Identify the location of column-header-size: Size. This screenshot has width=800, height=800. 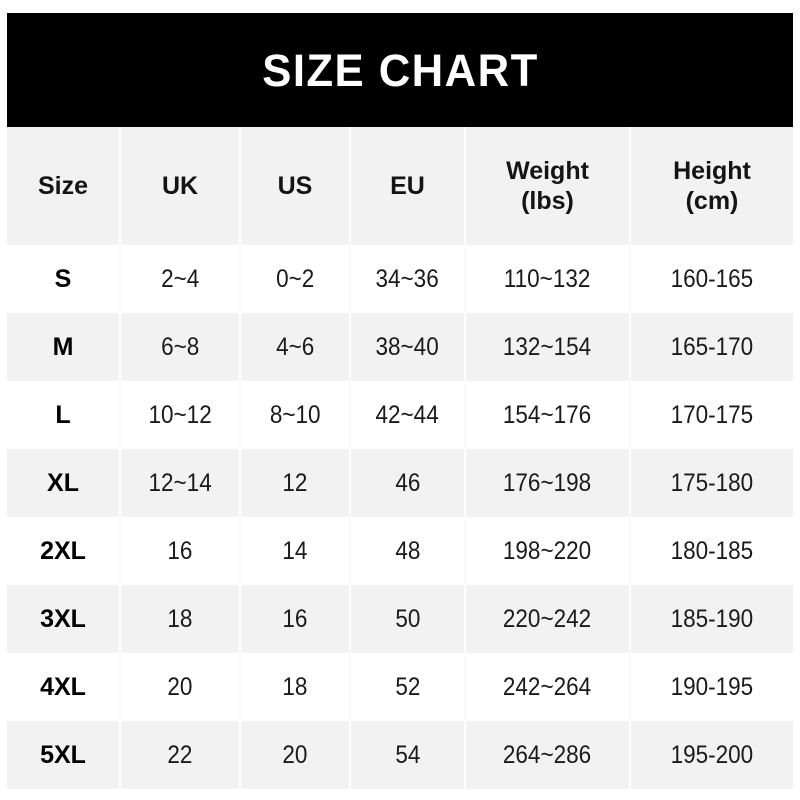
(64, 186).